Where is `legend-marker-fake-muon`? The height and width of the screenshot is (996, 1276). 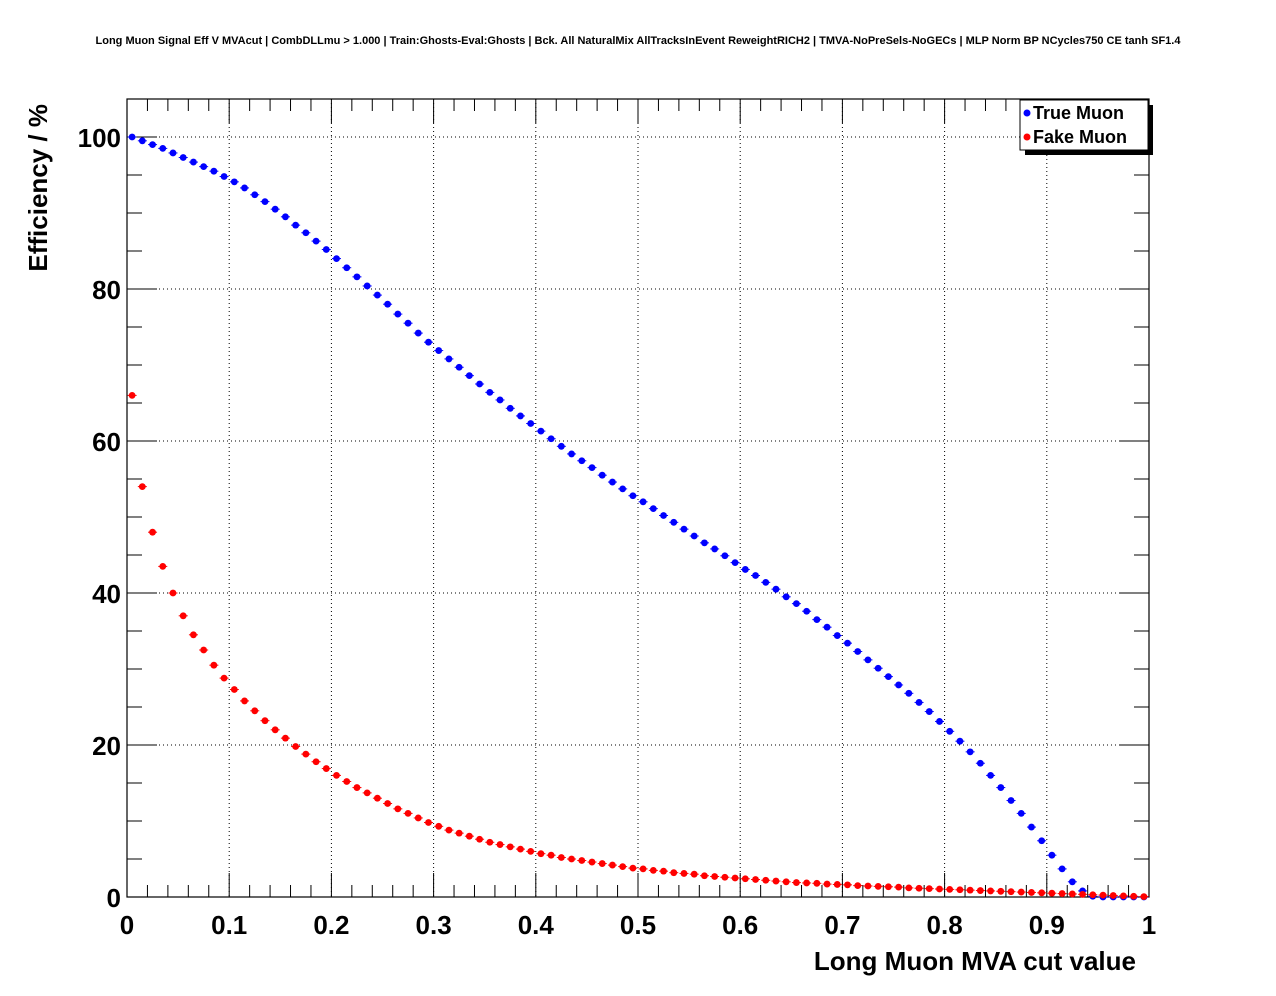 legend-marker-fake-muon is located at coordinates (1027, 137).